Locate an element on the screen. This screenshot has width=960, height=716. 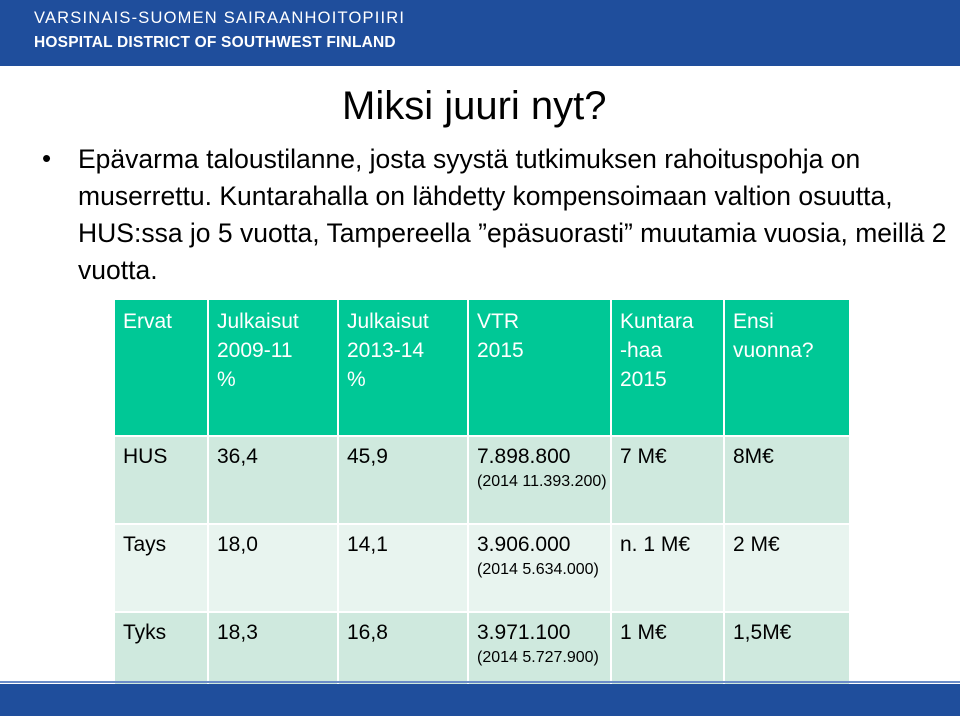
cell-vtr-previous: (2014 5.634.000) is located at coordinates (538, 569).